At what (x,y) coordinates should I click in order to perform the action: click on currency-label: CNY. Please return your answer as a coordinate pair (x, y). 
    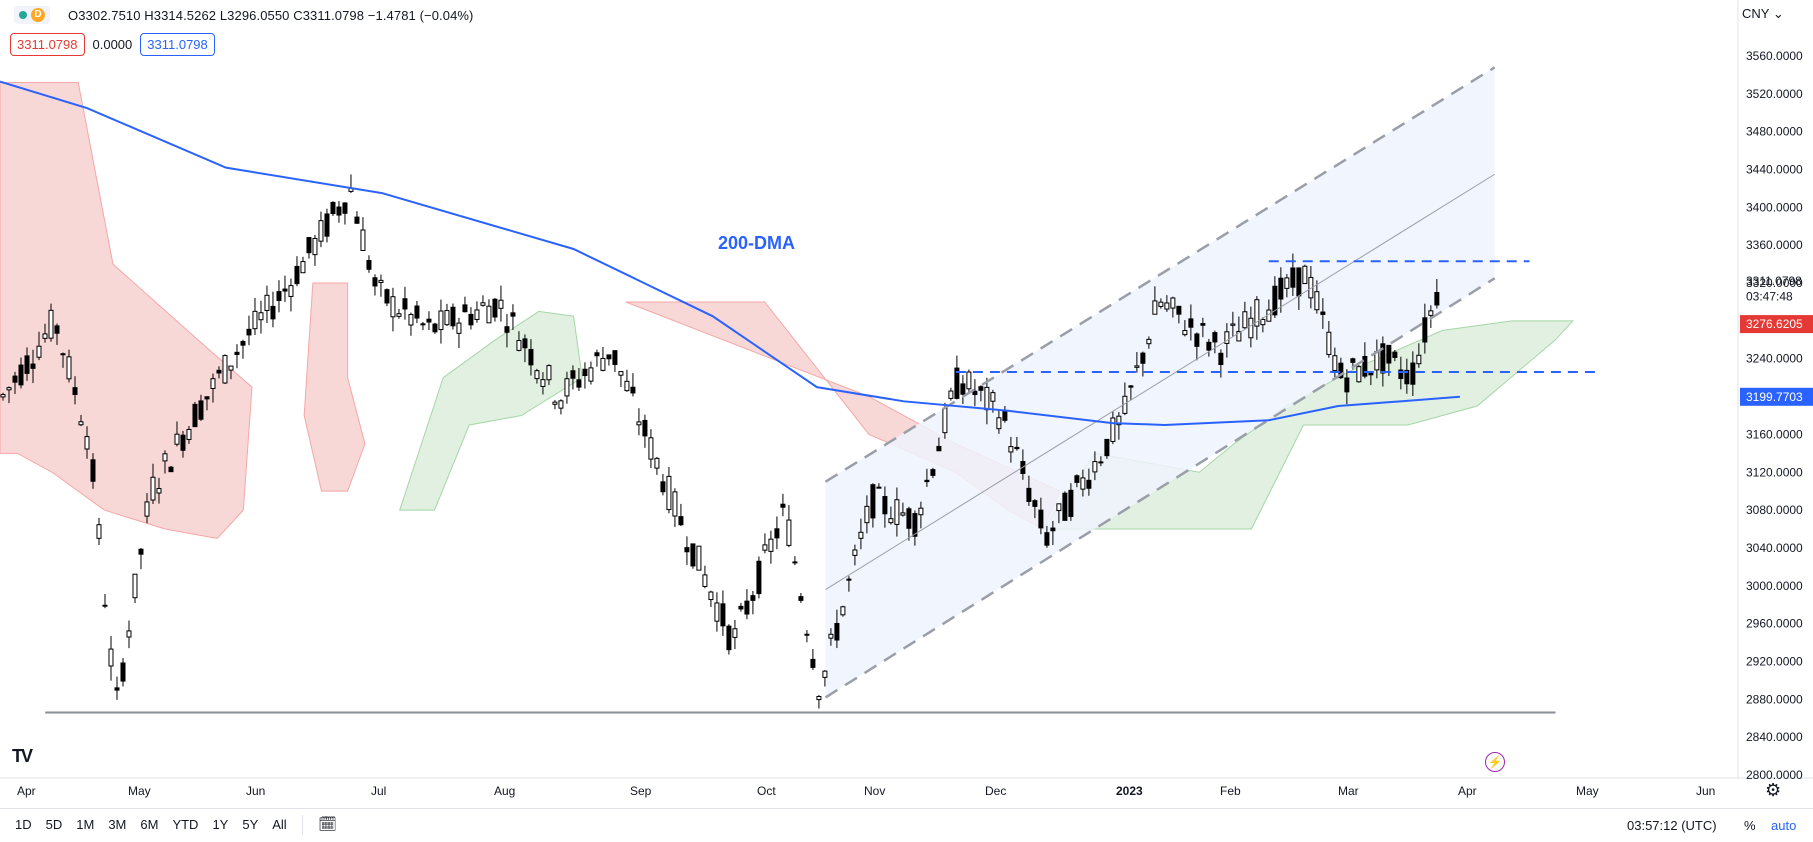
    Looking at the image, I should click on (1756, 13).